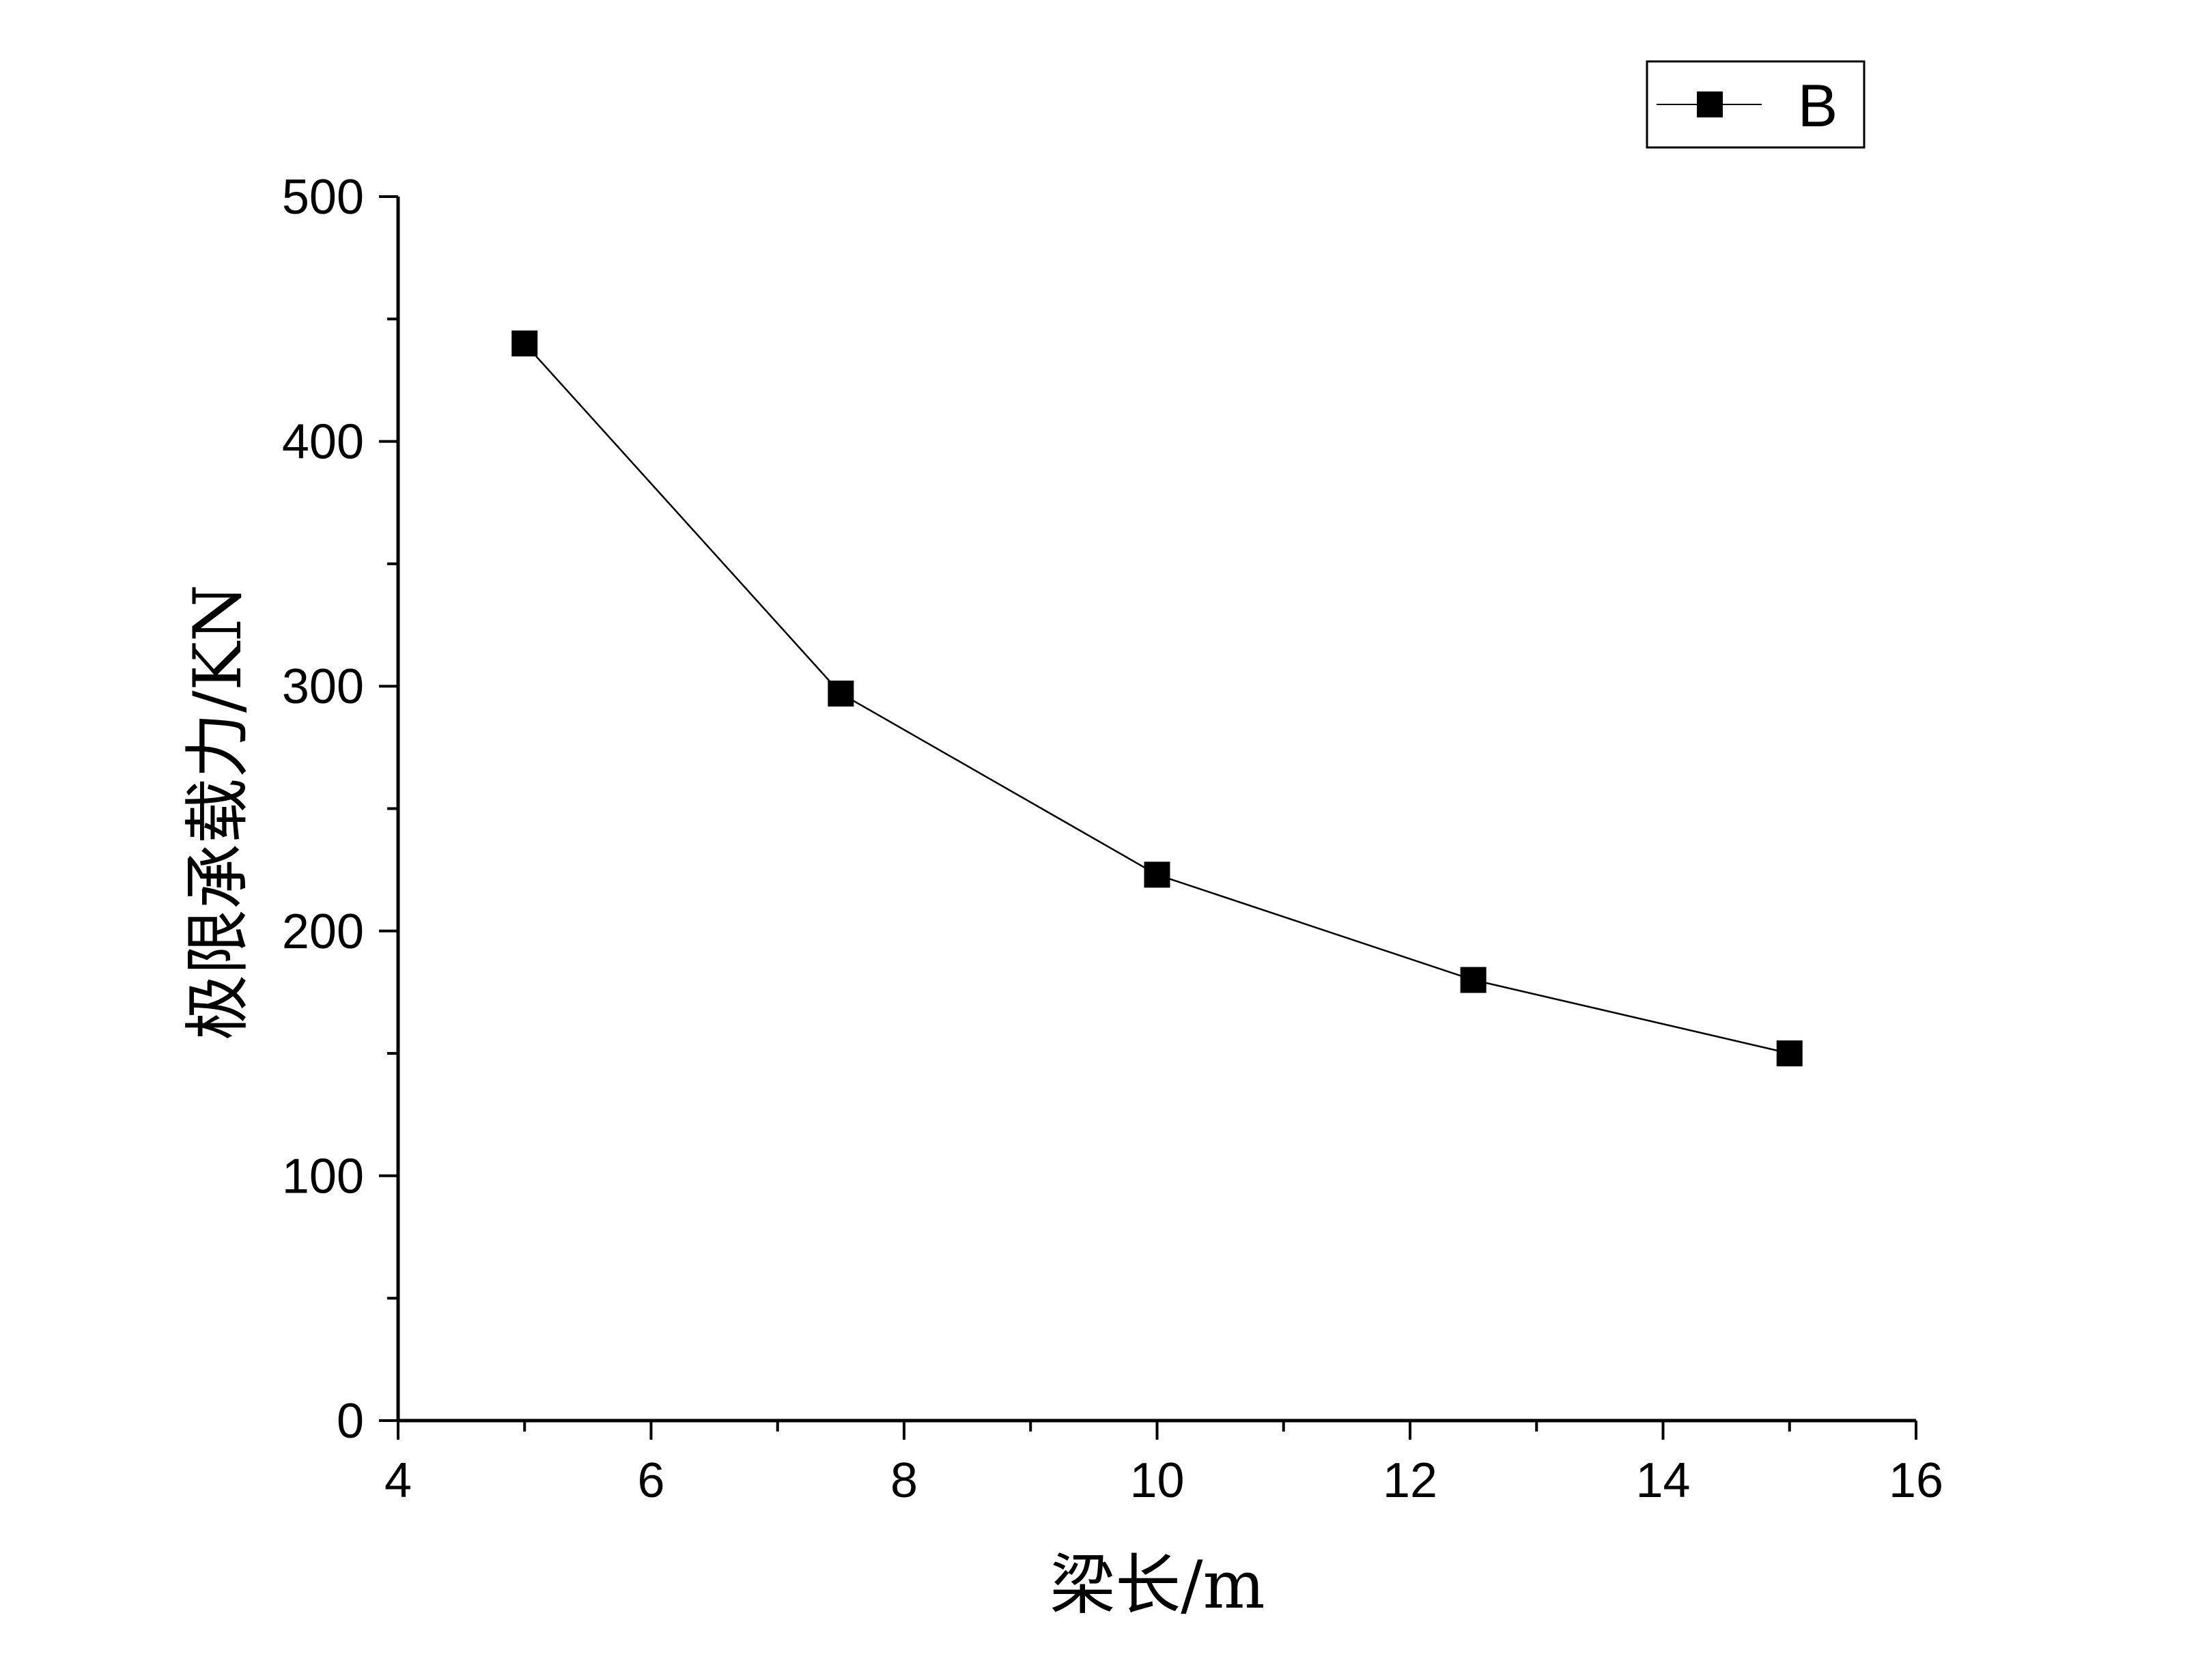  What do you see at coordinates (323, 932) in the screenshot?
I see `y-tick-label: 200` at bounding box center [323, 932].